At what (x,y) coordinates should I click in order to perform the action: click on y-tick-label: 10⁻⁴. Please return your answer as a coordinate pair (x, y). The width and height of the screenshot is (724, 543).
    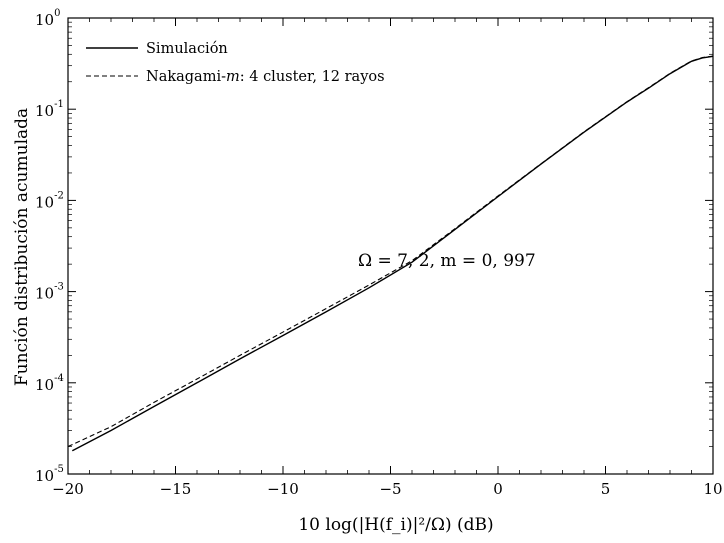
    Looking at the image, I should click on (49, 383).